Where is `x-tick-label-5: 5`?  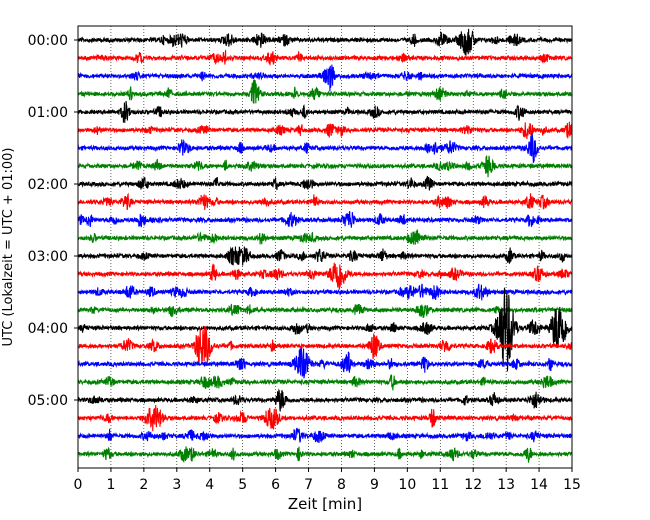 x-tick-label-5: 5 is located at coordinates (242, 485).